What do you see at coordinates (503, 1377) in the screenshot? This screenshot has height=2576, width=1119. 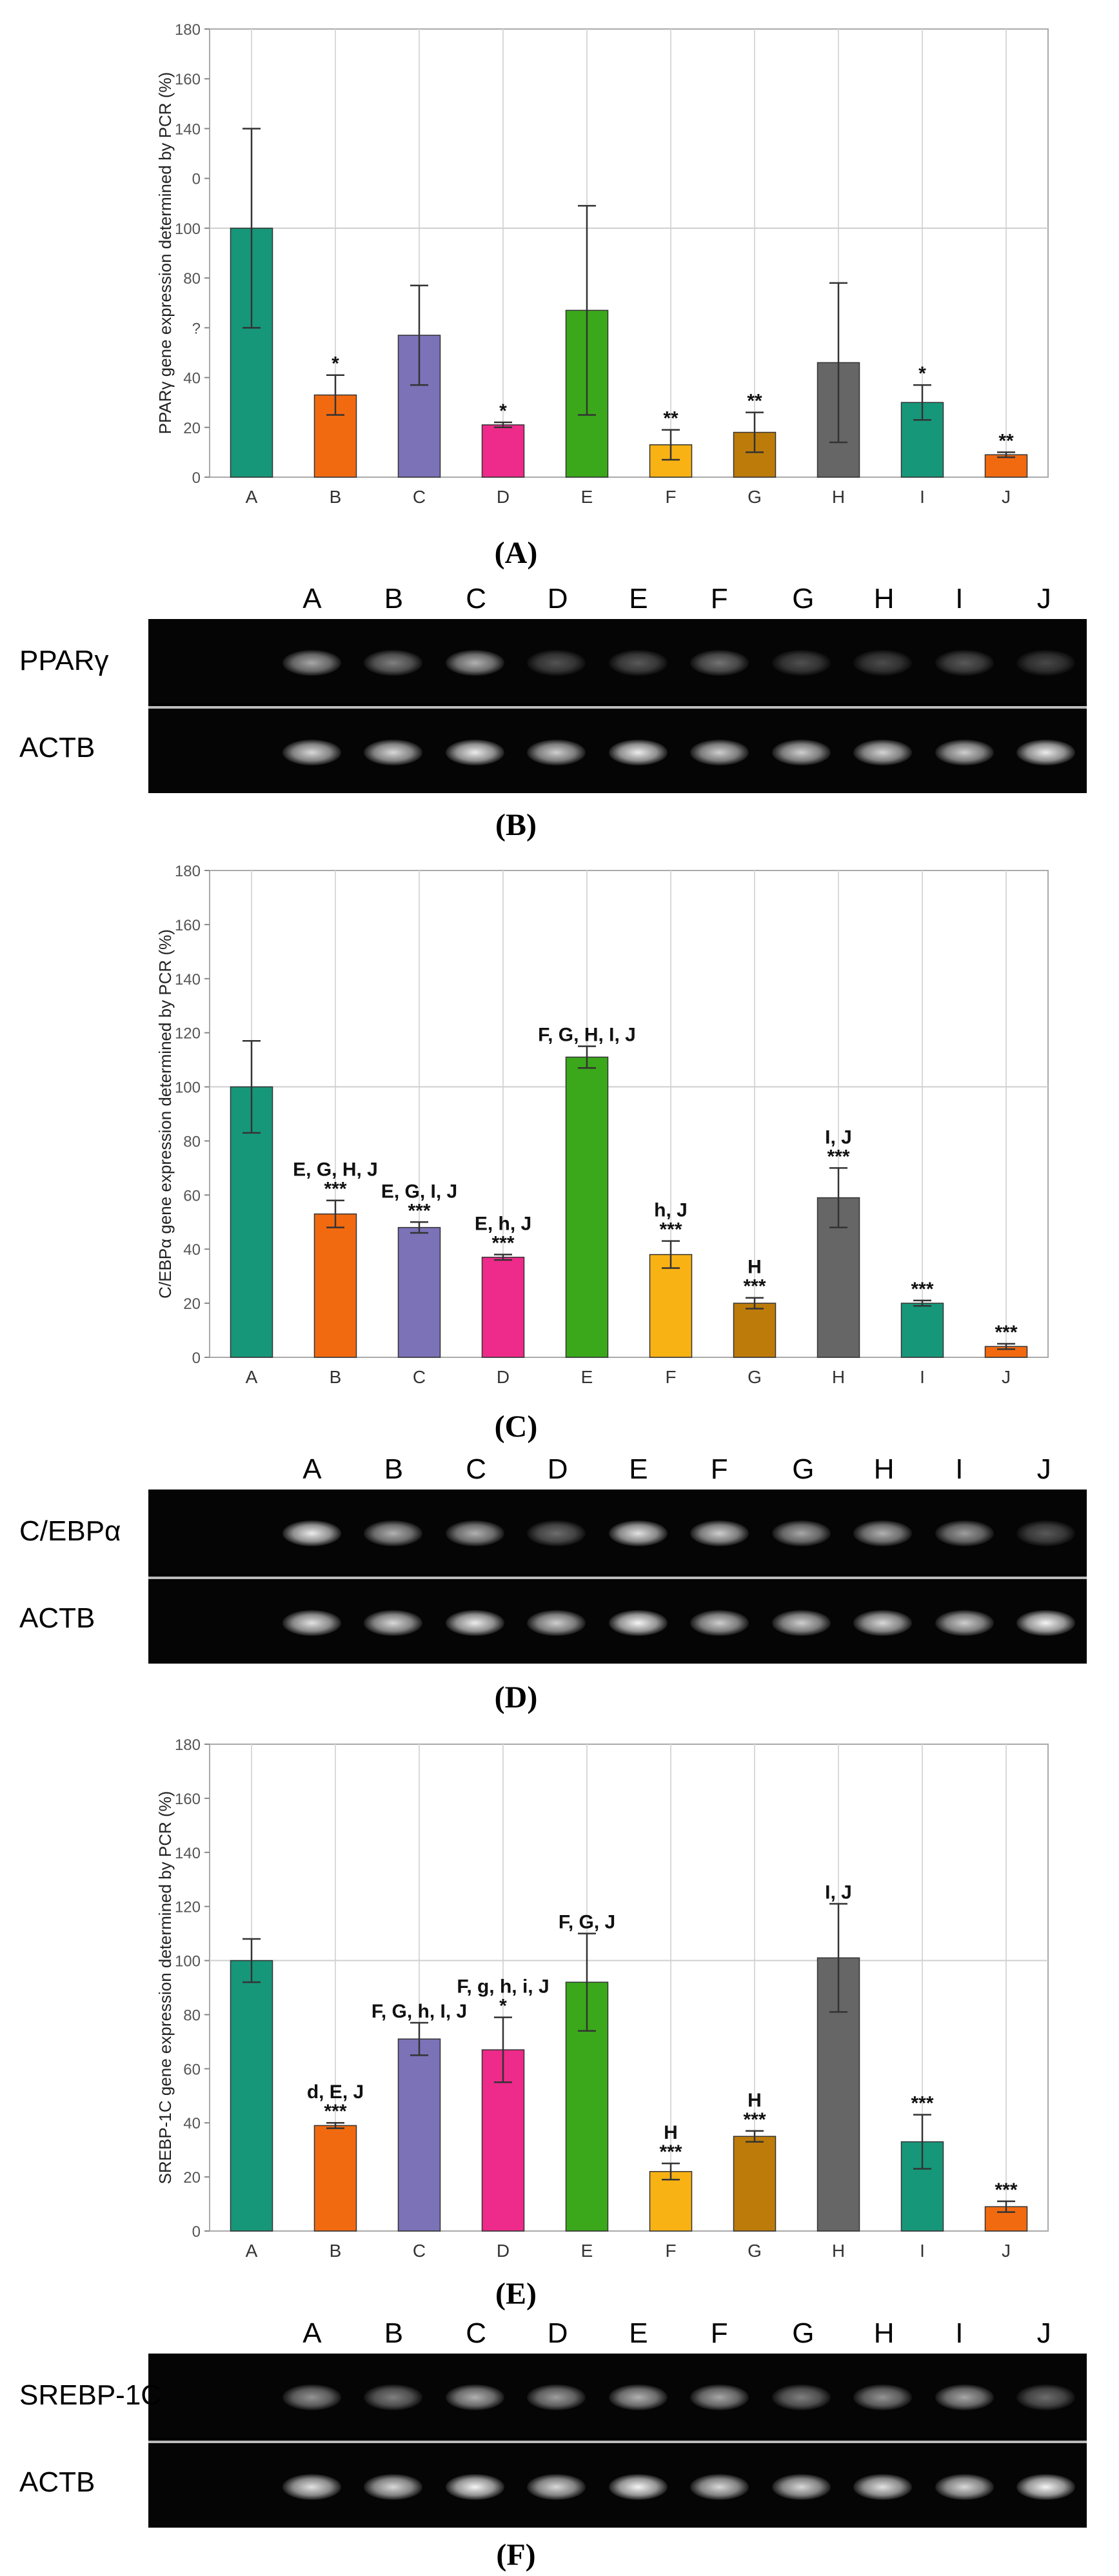 I see `x-tick-label: D` at bounding box center [503, 1377].